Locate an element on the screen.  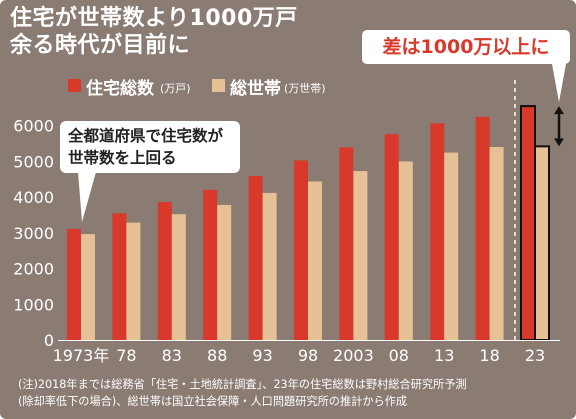
callout-box: 全都道府県で住宅数が 世帯数を上回る is located at coordinates (150, 147).